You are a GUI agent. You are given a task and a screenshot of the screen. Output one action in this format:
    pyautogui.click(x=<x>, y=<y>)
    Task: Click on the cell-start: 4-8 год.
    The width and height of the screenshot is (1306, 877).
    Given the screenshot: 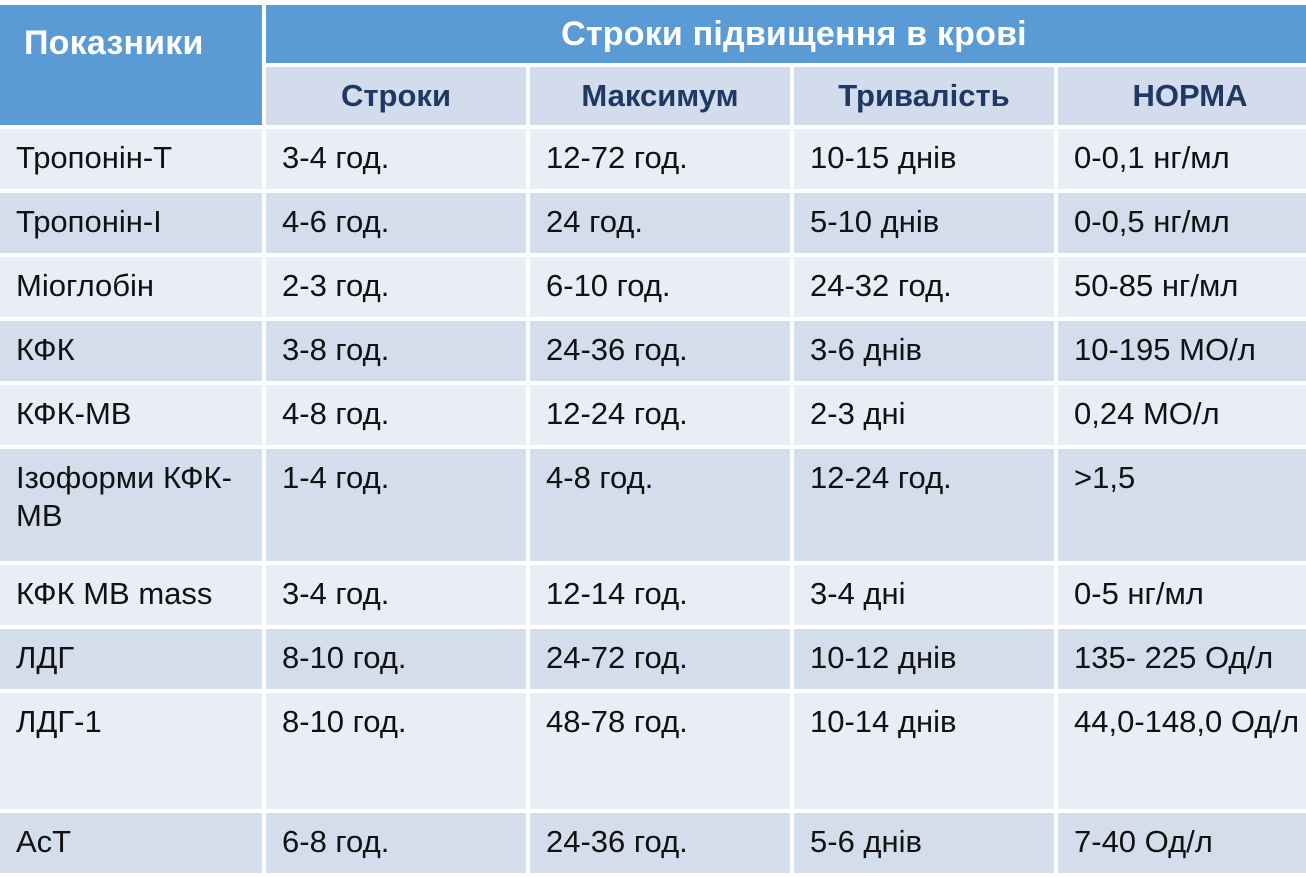 What is the action you would take?
    pyautogui.click(x=396, y=415)
    